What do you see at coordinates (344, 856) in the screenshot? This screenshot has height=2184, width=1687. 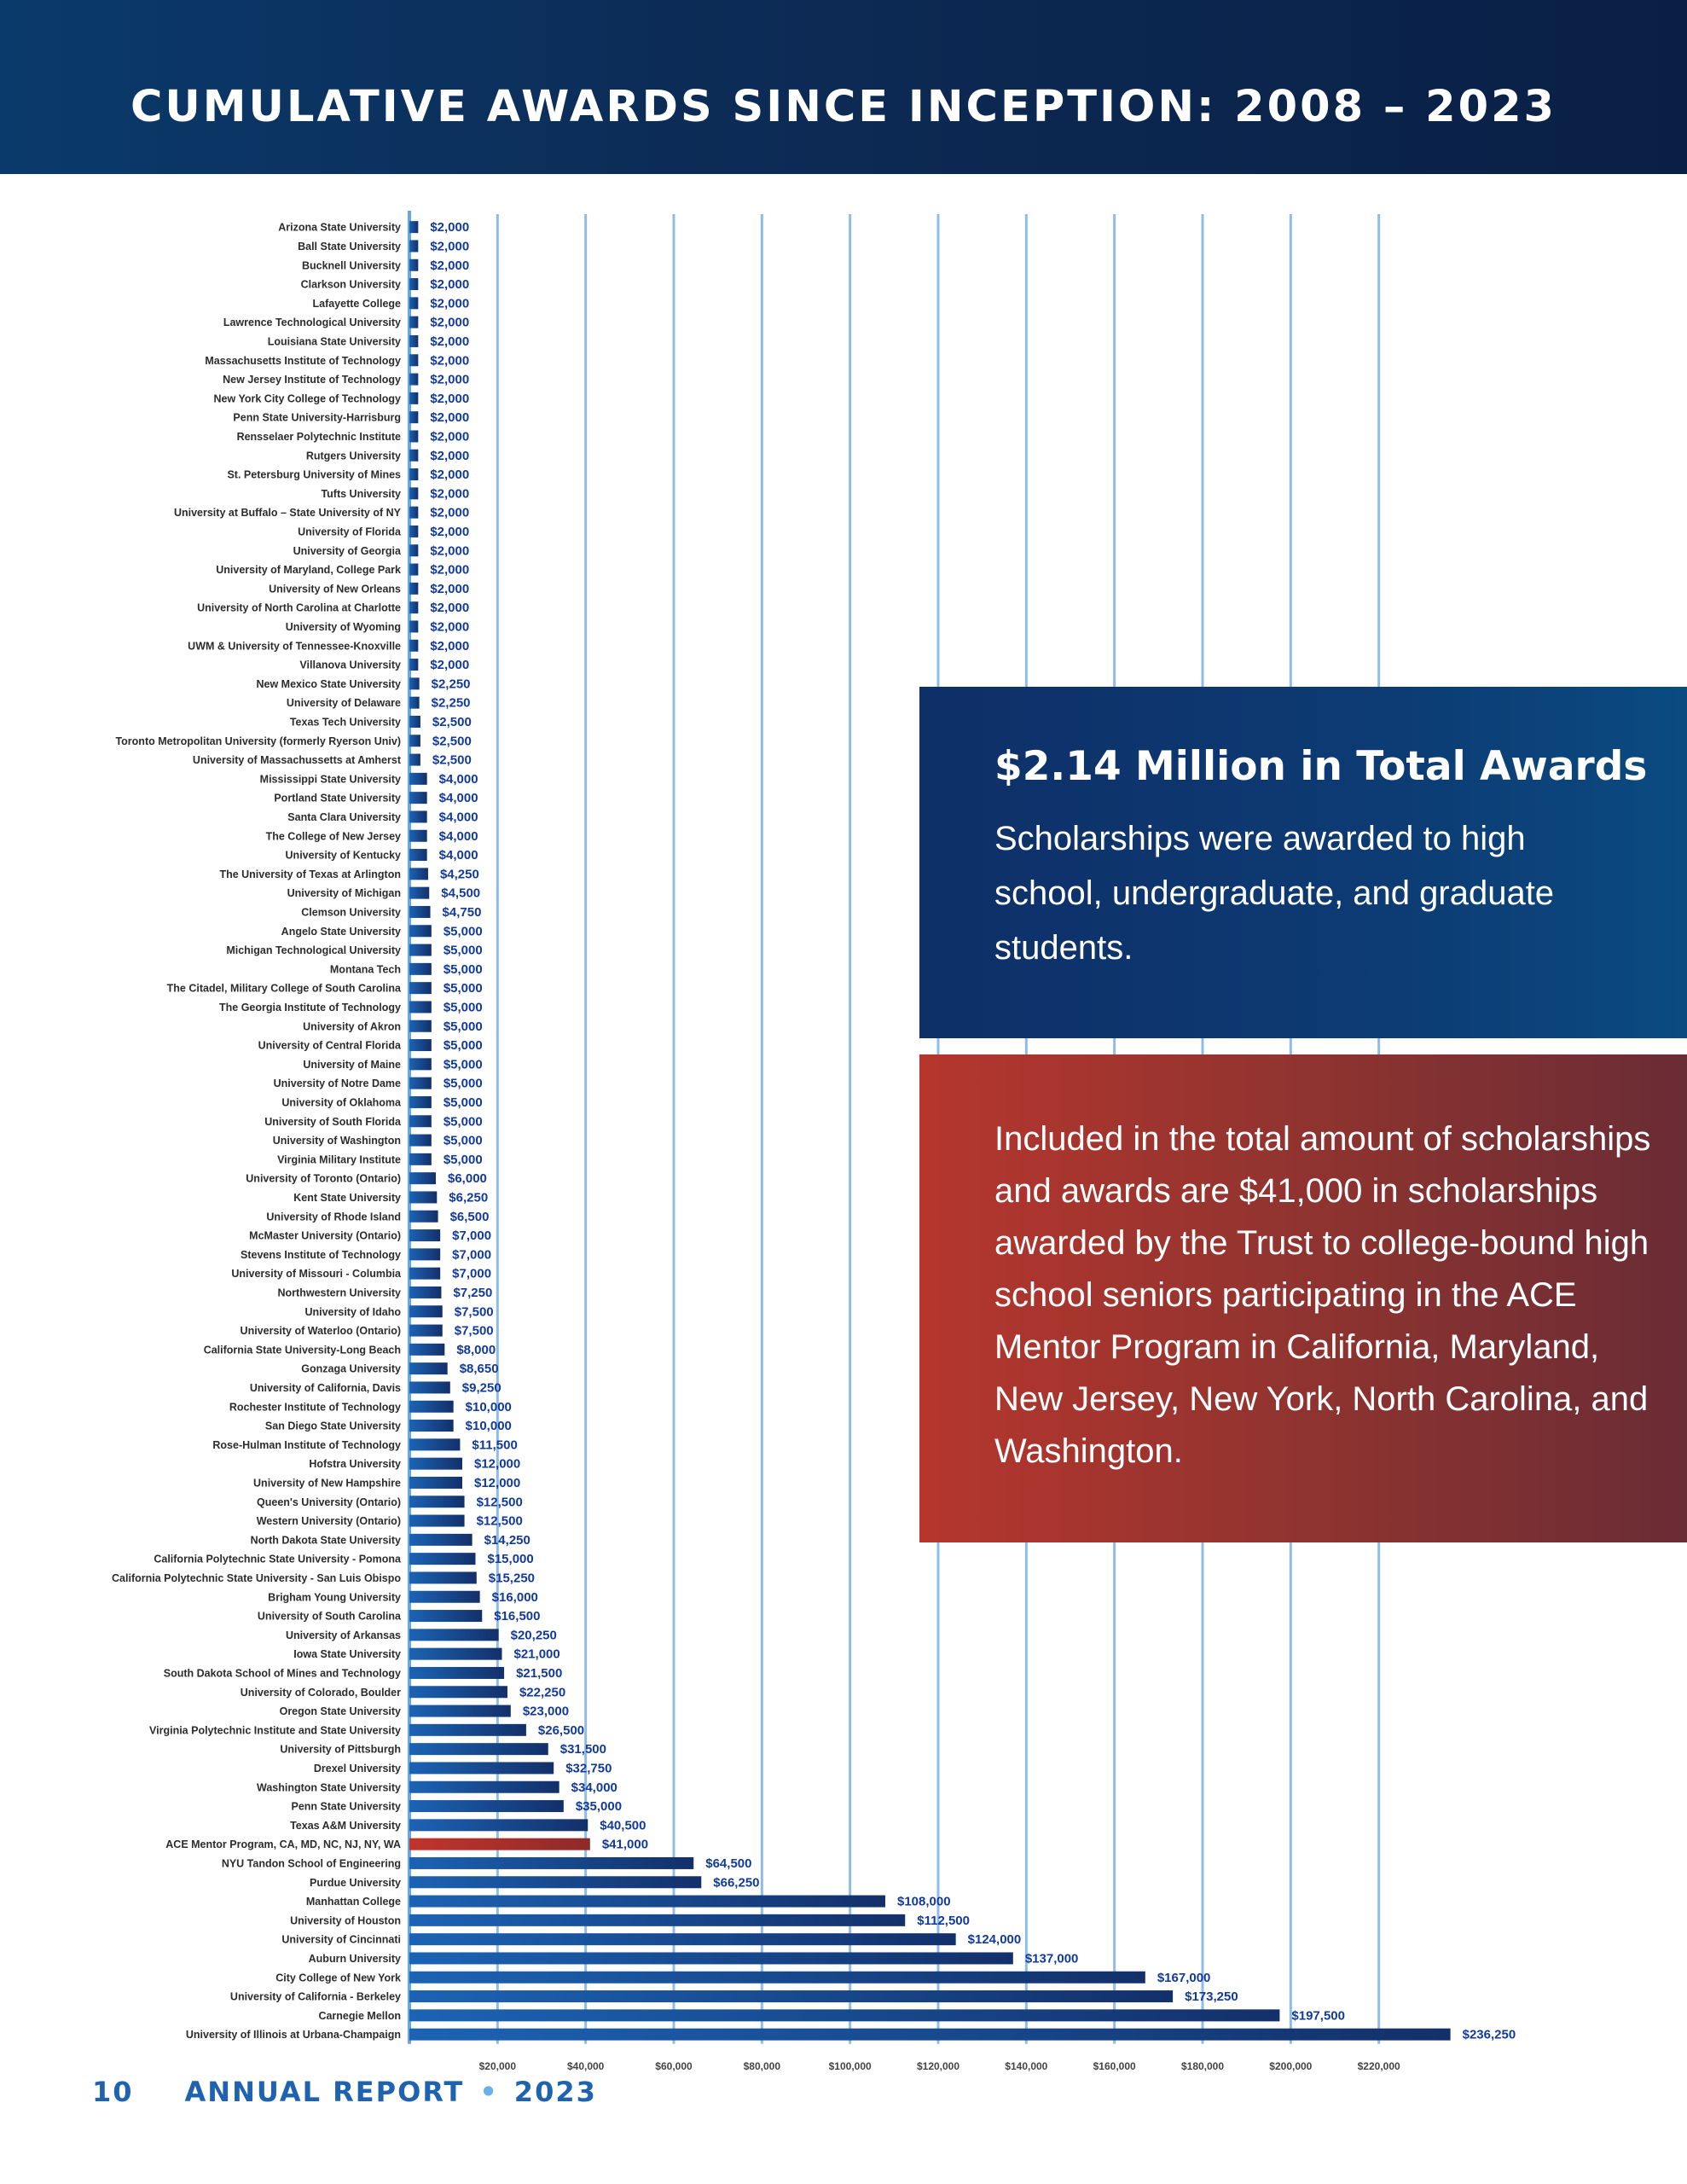 I see `category-label: University of Kentucky` at bounding box center [344, 856].